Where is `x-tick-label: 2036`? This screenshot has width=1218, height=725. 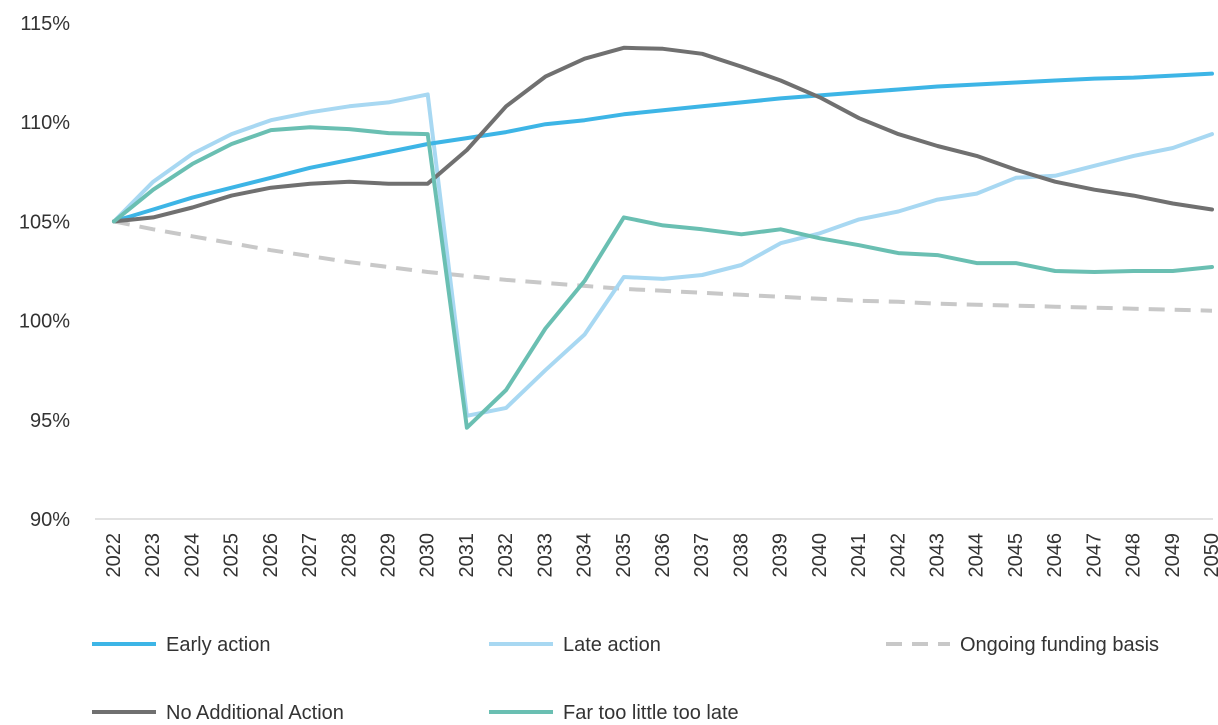
x-tick-label: 2036 is located at coordinates (663, 555).